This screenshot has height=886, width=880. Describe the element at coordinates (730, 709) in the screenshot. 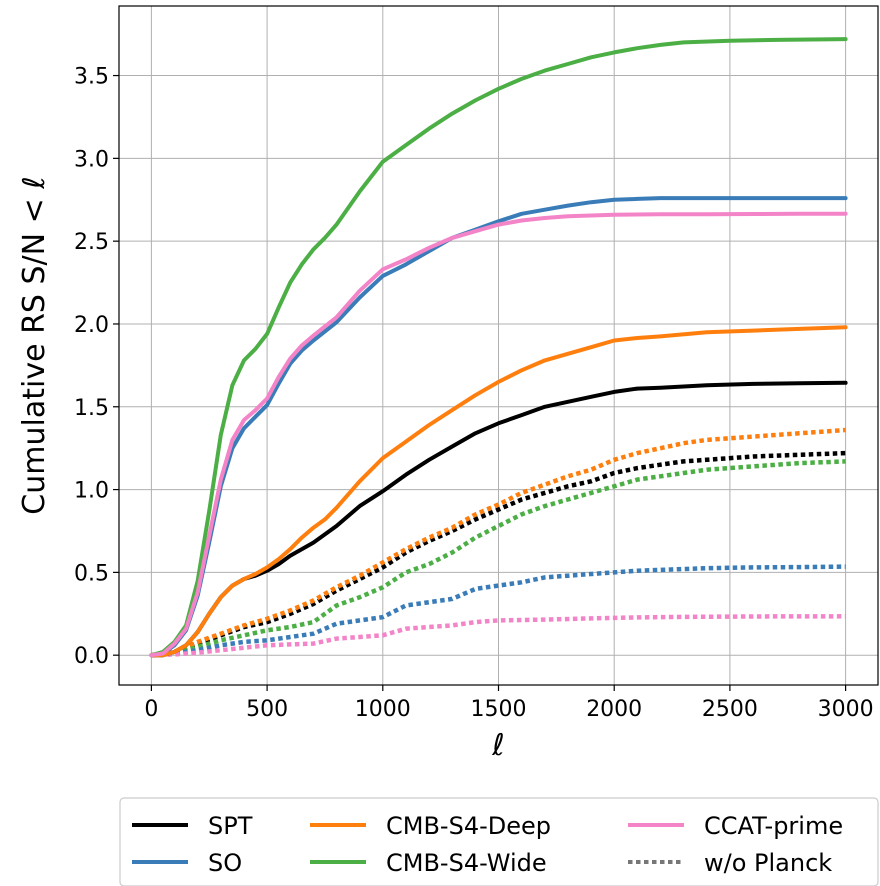

I see `x-tick-label: 2500` at that location.